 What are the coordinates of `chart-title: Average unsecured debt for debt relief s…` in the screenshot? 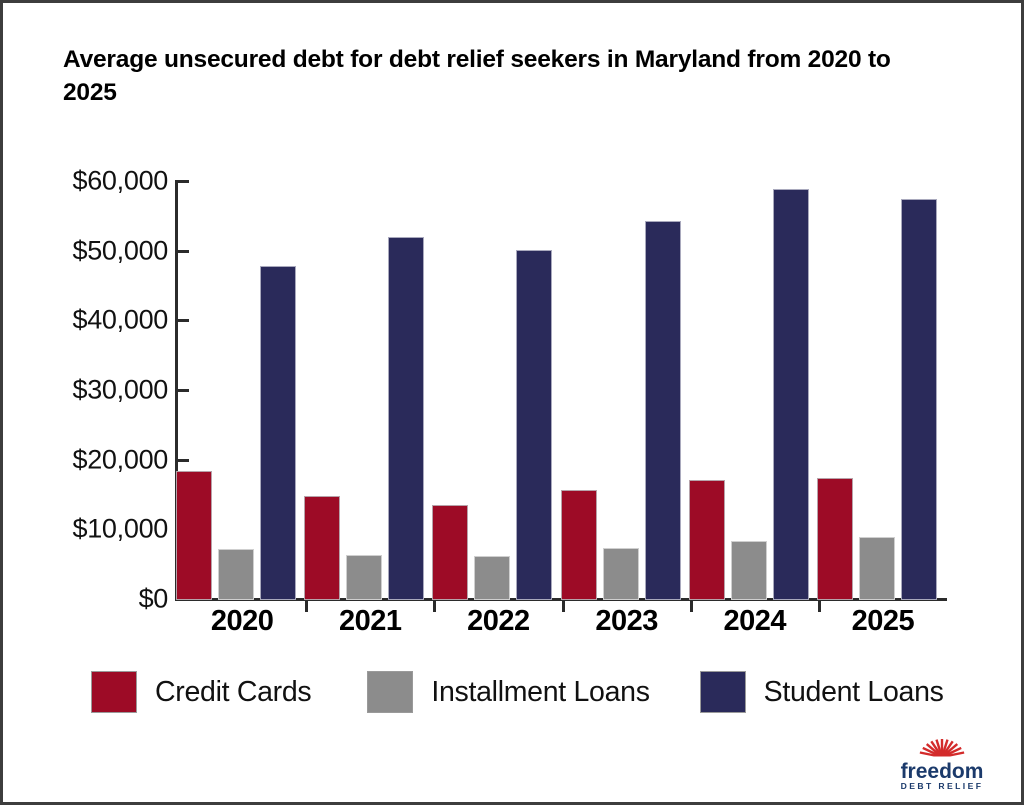 It's located at (477, 76).